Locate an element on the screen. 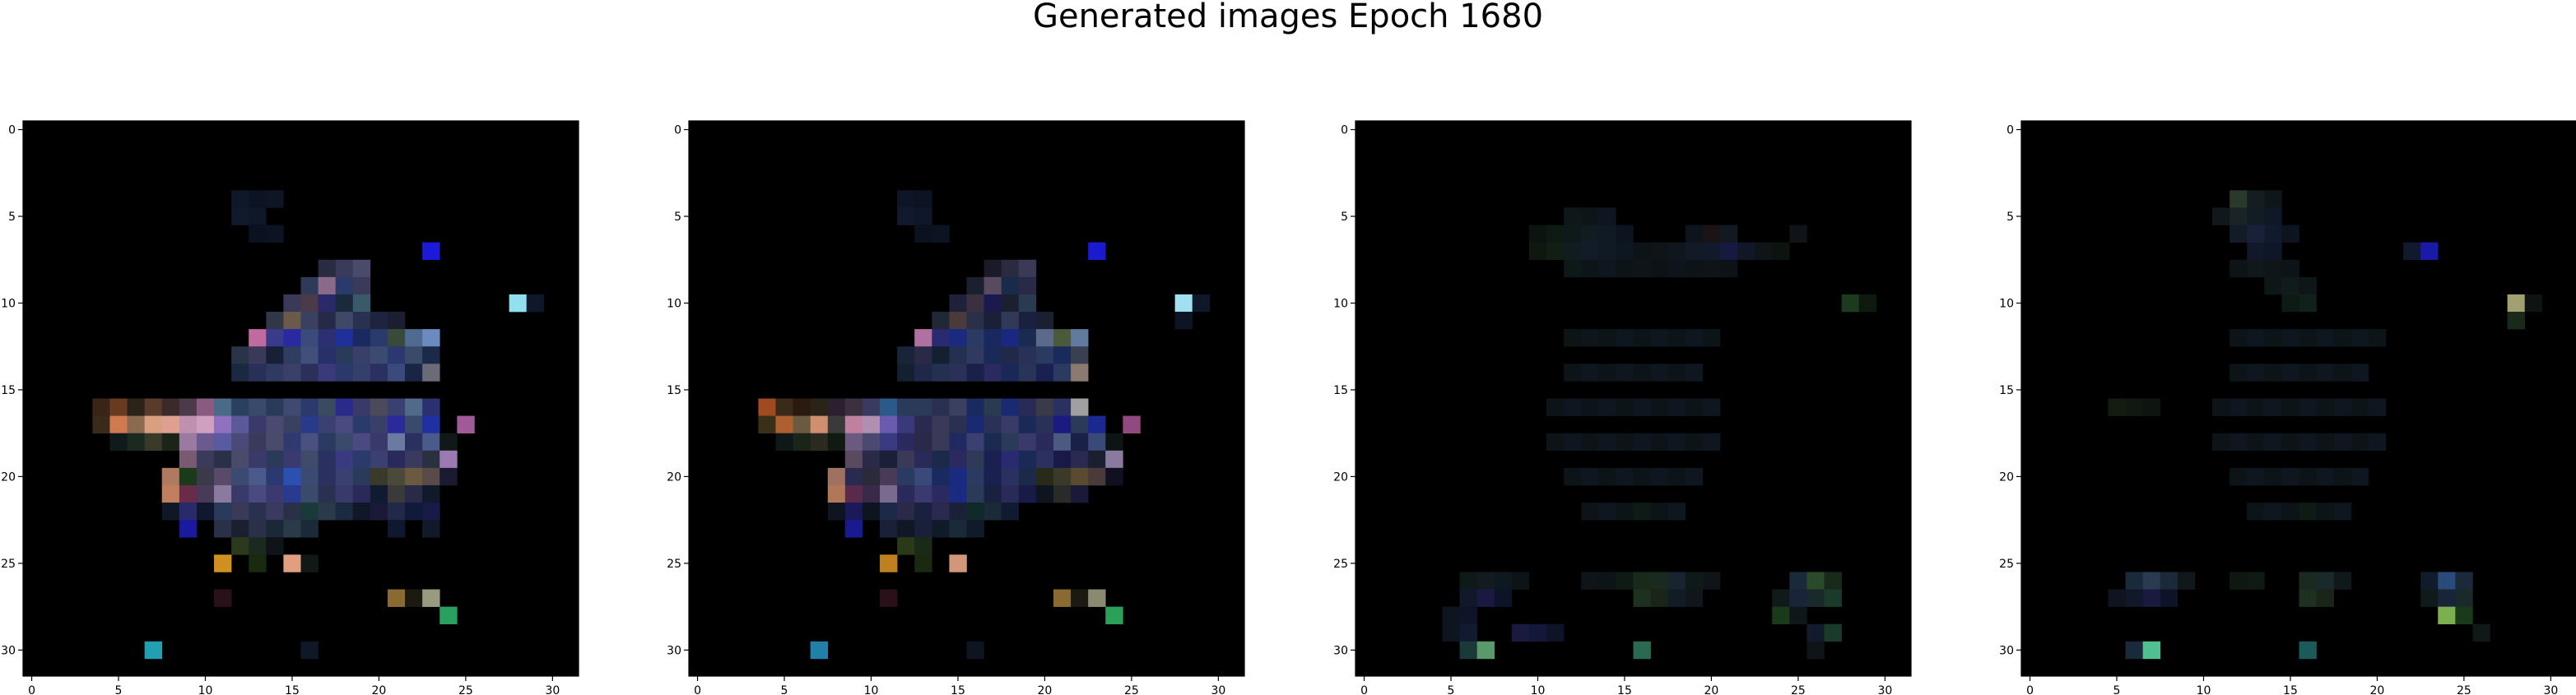  x-tick-label: 5 is located at coordinates (2117, 689).